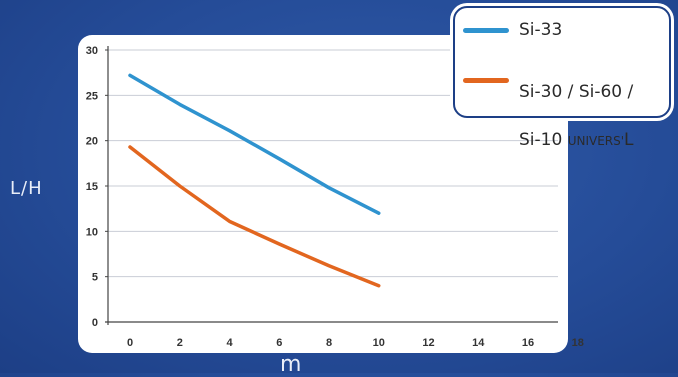 Image resolution: width=678 pixels, height=377 pixels. I want to click on legend-item-si-30: Si-30 / Si-60 / Si-10 UNIVERS'L, so click(548, 104).